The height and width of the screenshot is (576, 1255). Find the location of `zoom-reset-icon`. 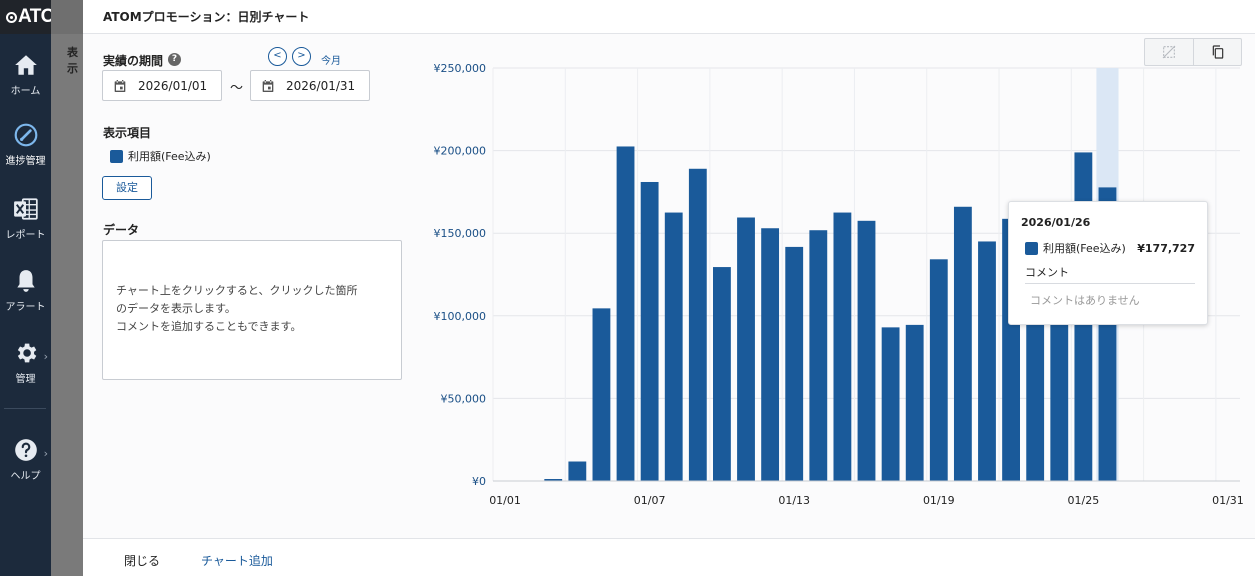

zoom-reset-icon is located at coordinates (1169, 52).